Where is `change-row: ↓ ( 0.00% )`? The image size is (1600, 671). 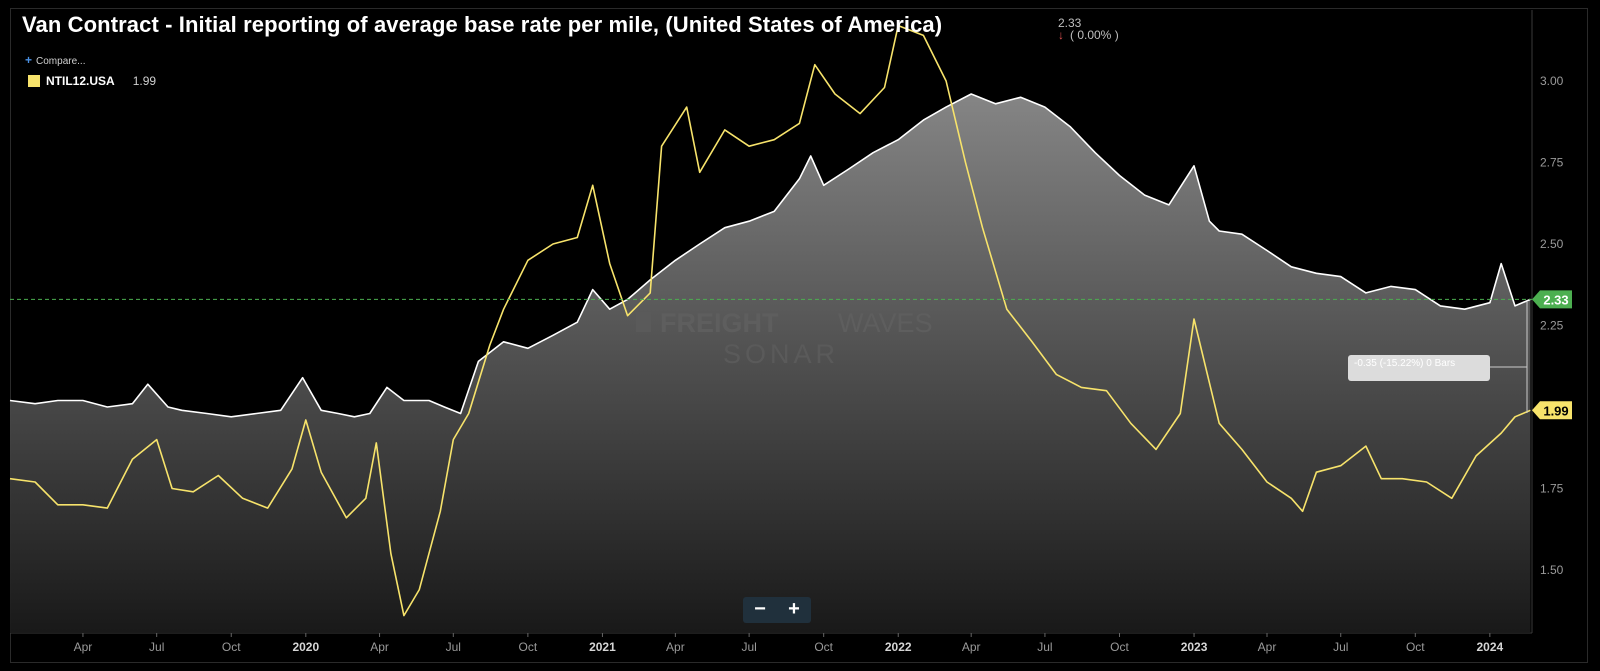 change-row: ↓ ( 0.00% ) is located at coordinates (1088, 35).